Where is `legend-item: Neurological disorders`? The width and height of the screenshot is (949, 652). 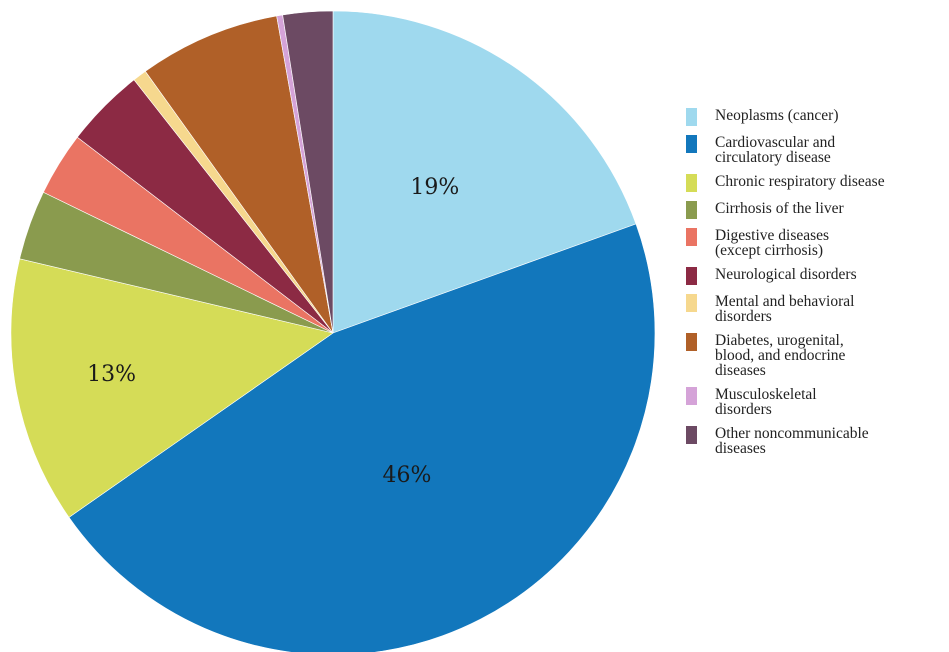
legend-item: Neurological disorders is located at coordinates (817, 276).